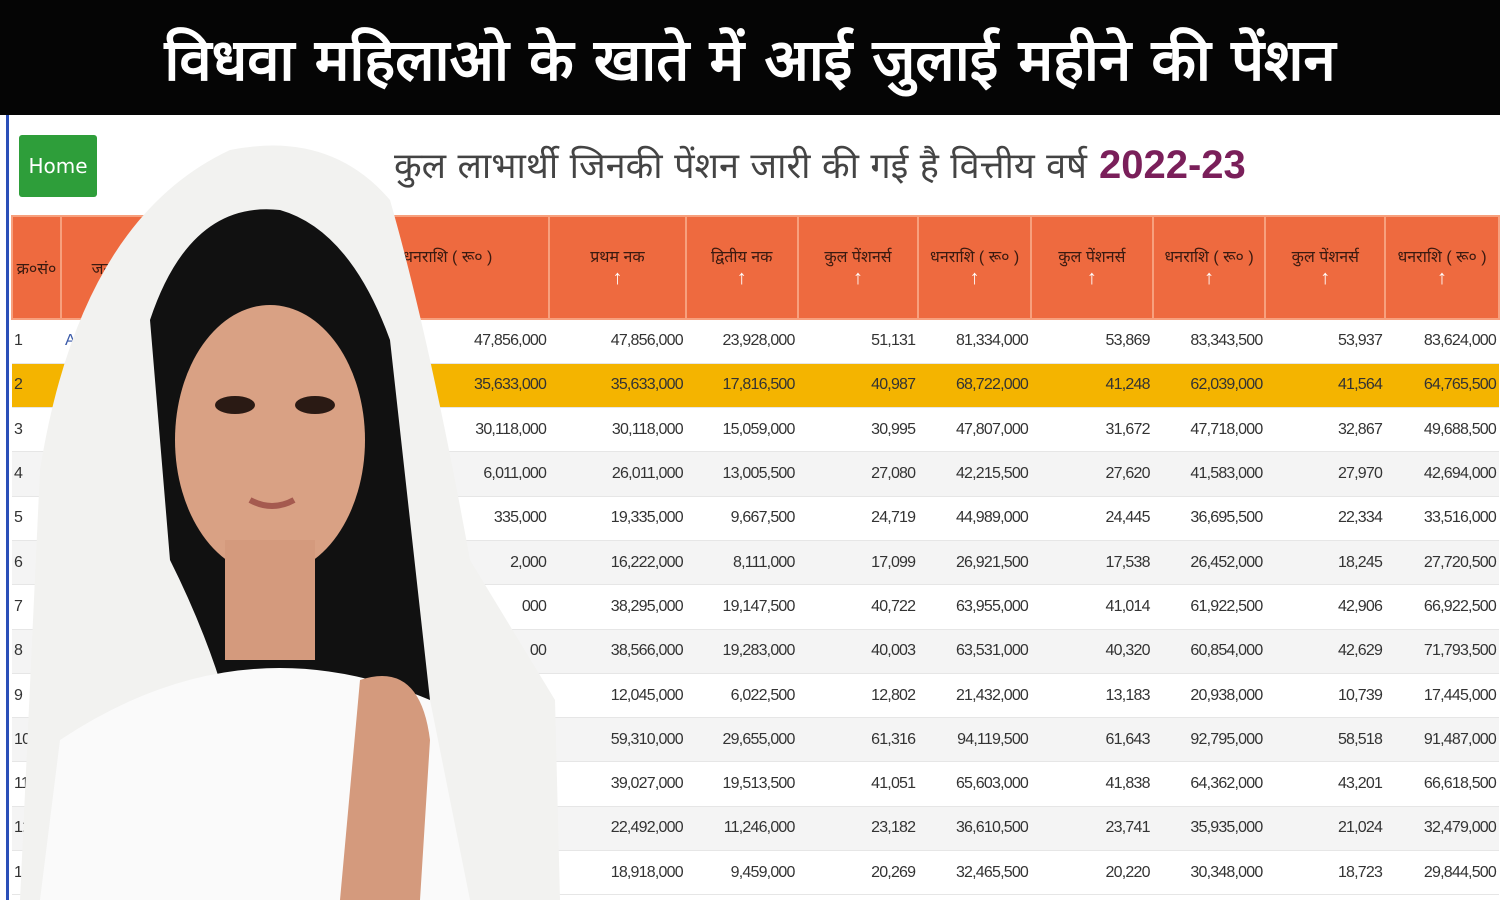 The image size is (1500, 900). I want to click on table-cell: 8,111,000, so click(741, 563).